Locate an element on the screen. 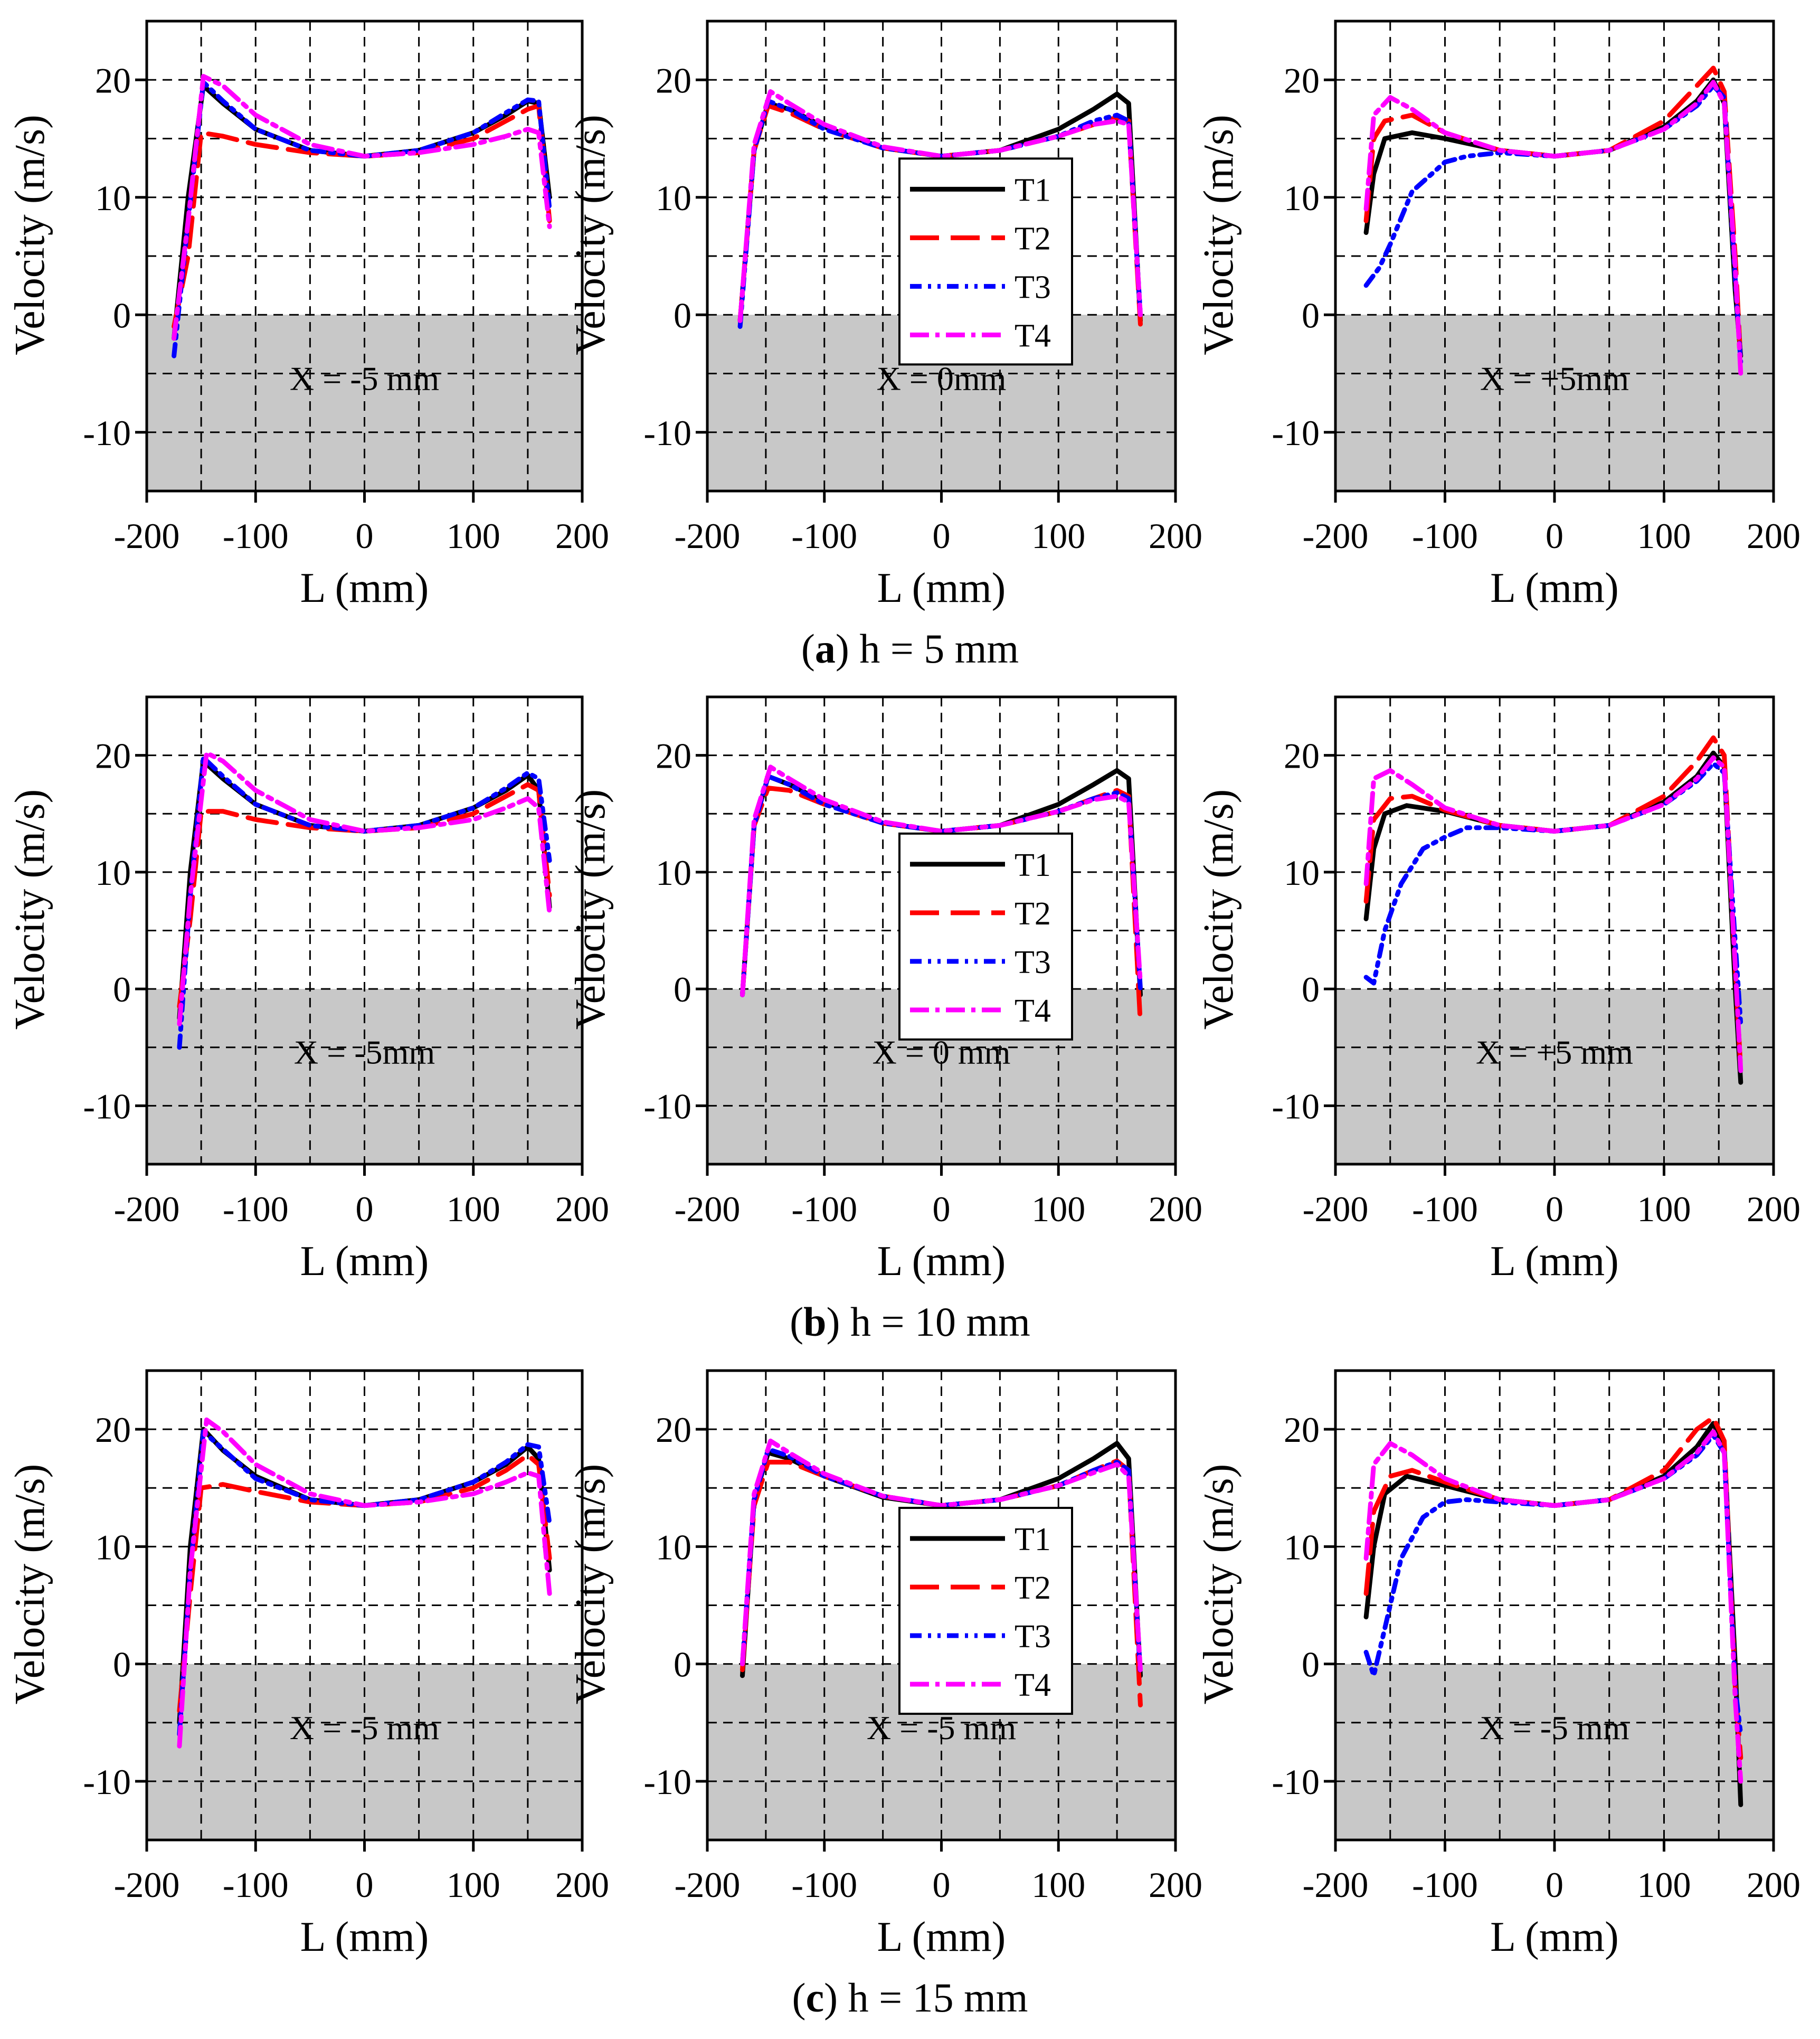 The width and height of the screenshot is (1820, 2039). panel-annotation: X = -5mm is located at coordinates (365, 1052).